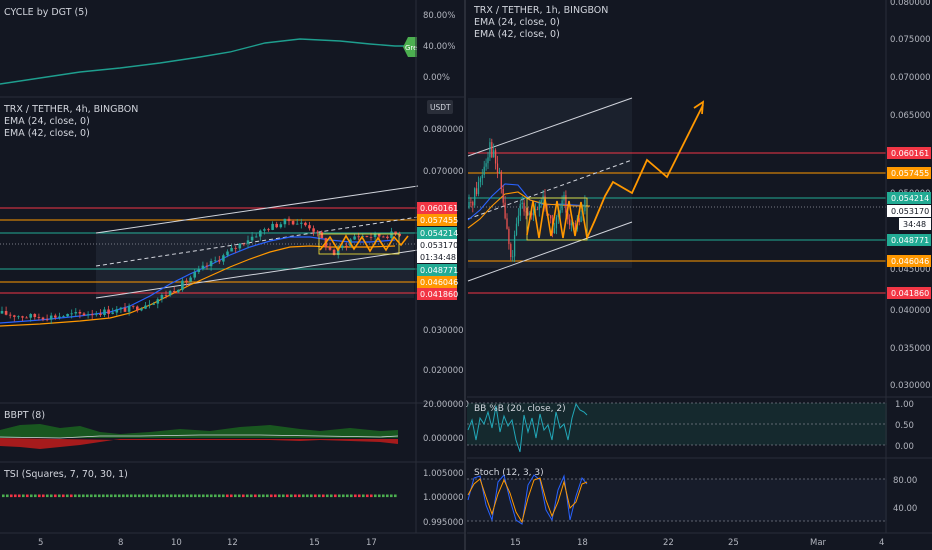 This screenshot has height=550, width=932. Describe the element at coordinates (437, 220) in the screenshot. I see `left-price-o1: 0.057455` at that location.